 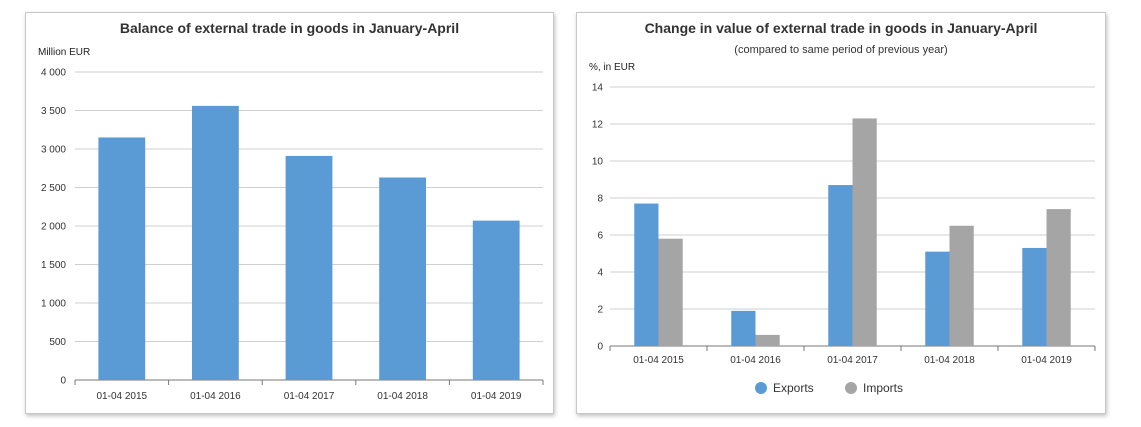 What do you see at coordinates (53, 150) in the screenshot?
I see `y-tick-label: 3 000` at bounding box center [53, 150].